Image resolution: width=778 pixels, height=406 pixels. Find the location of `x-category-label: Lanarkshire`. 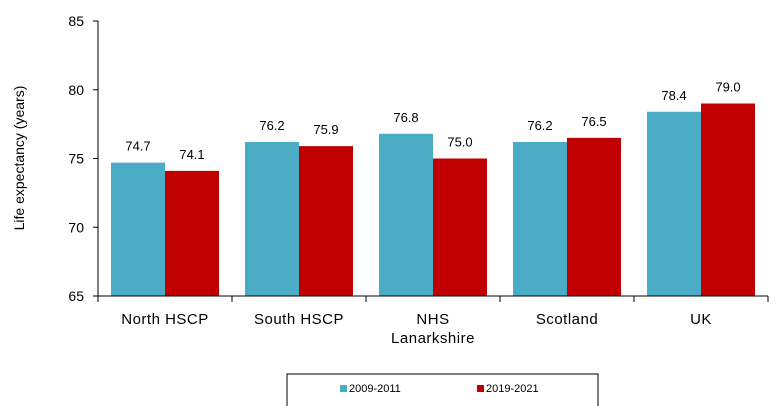

x-category-label: Lanarkshire is located at coordinates (433, 338).